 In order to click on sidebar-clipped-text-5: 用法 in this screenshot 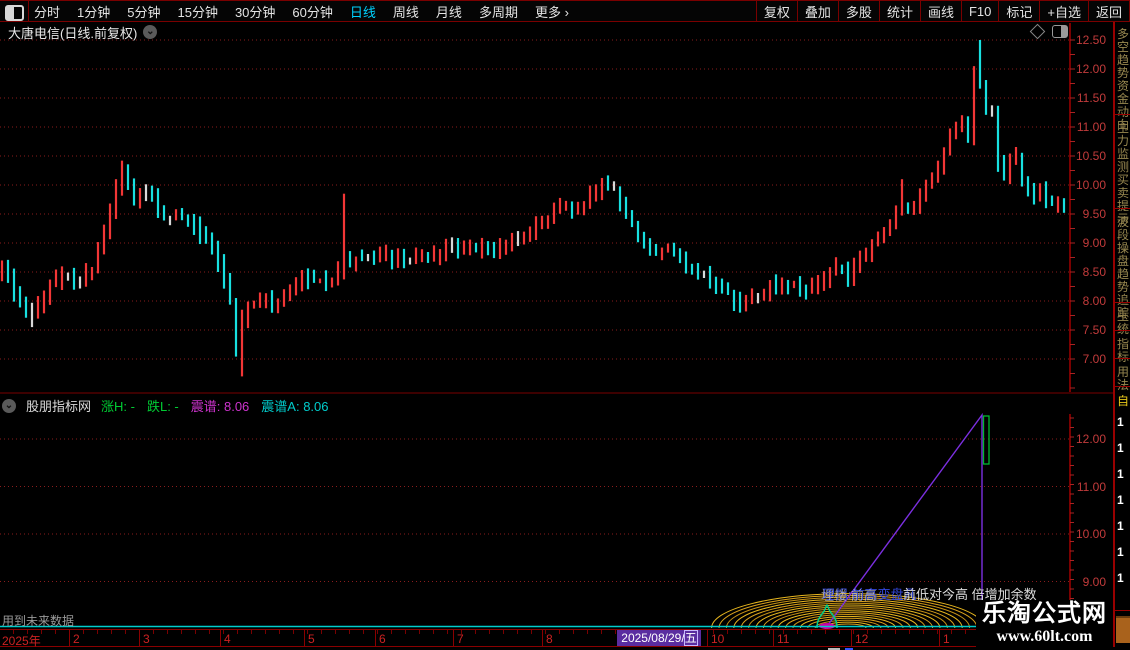, I will do `click(1123, 379)`.